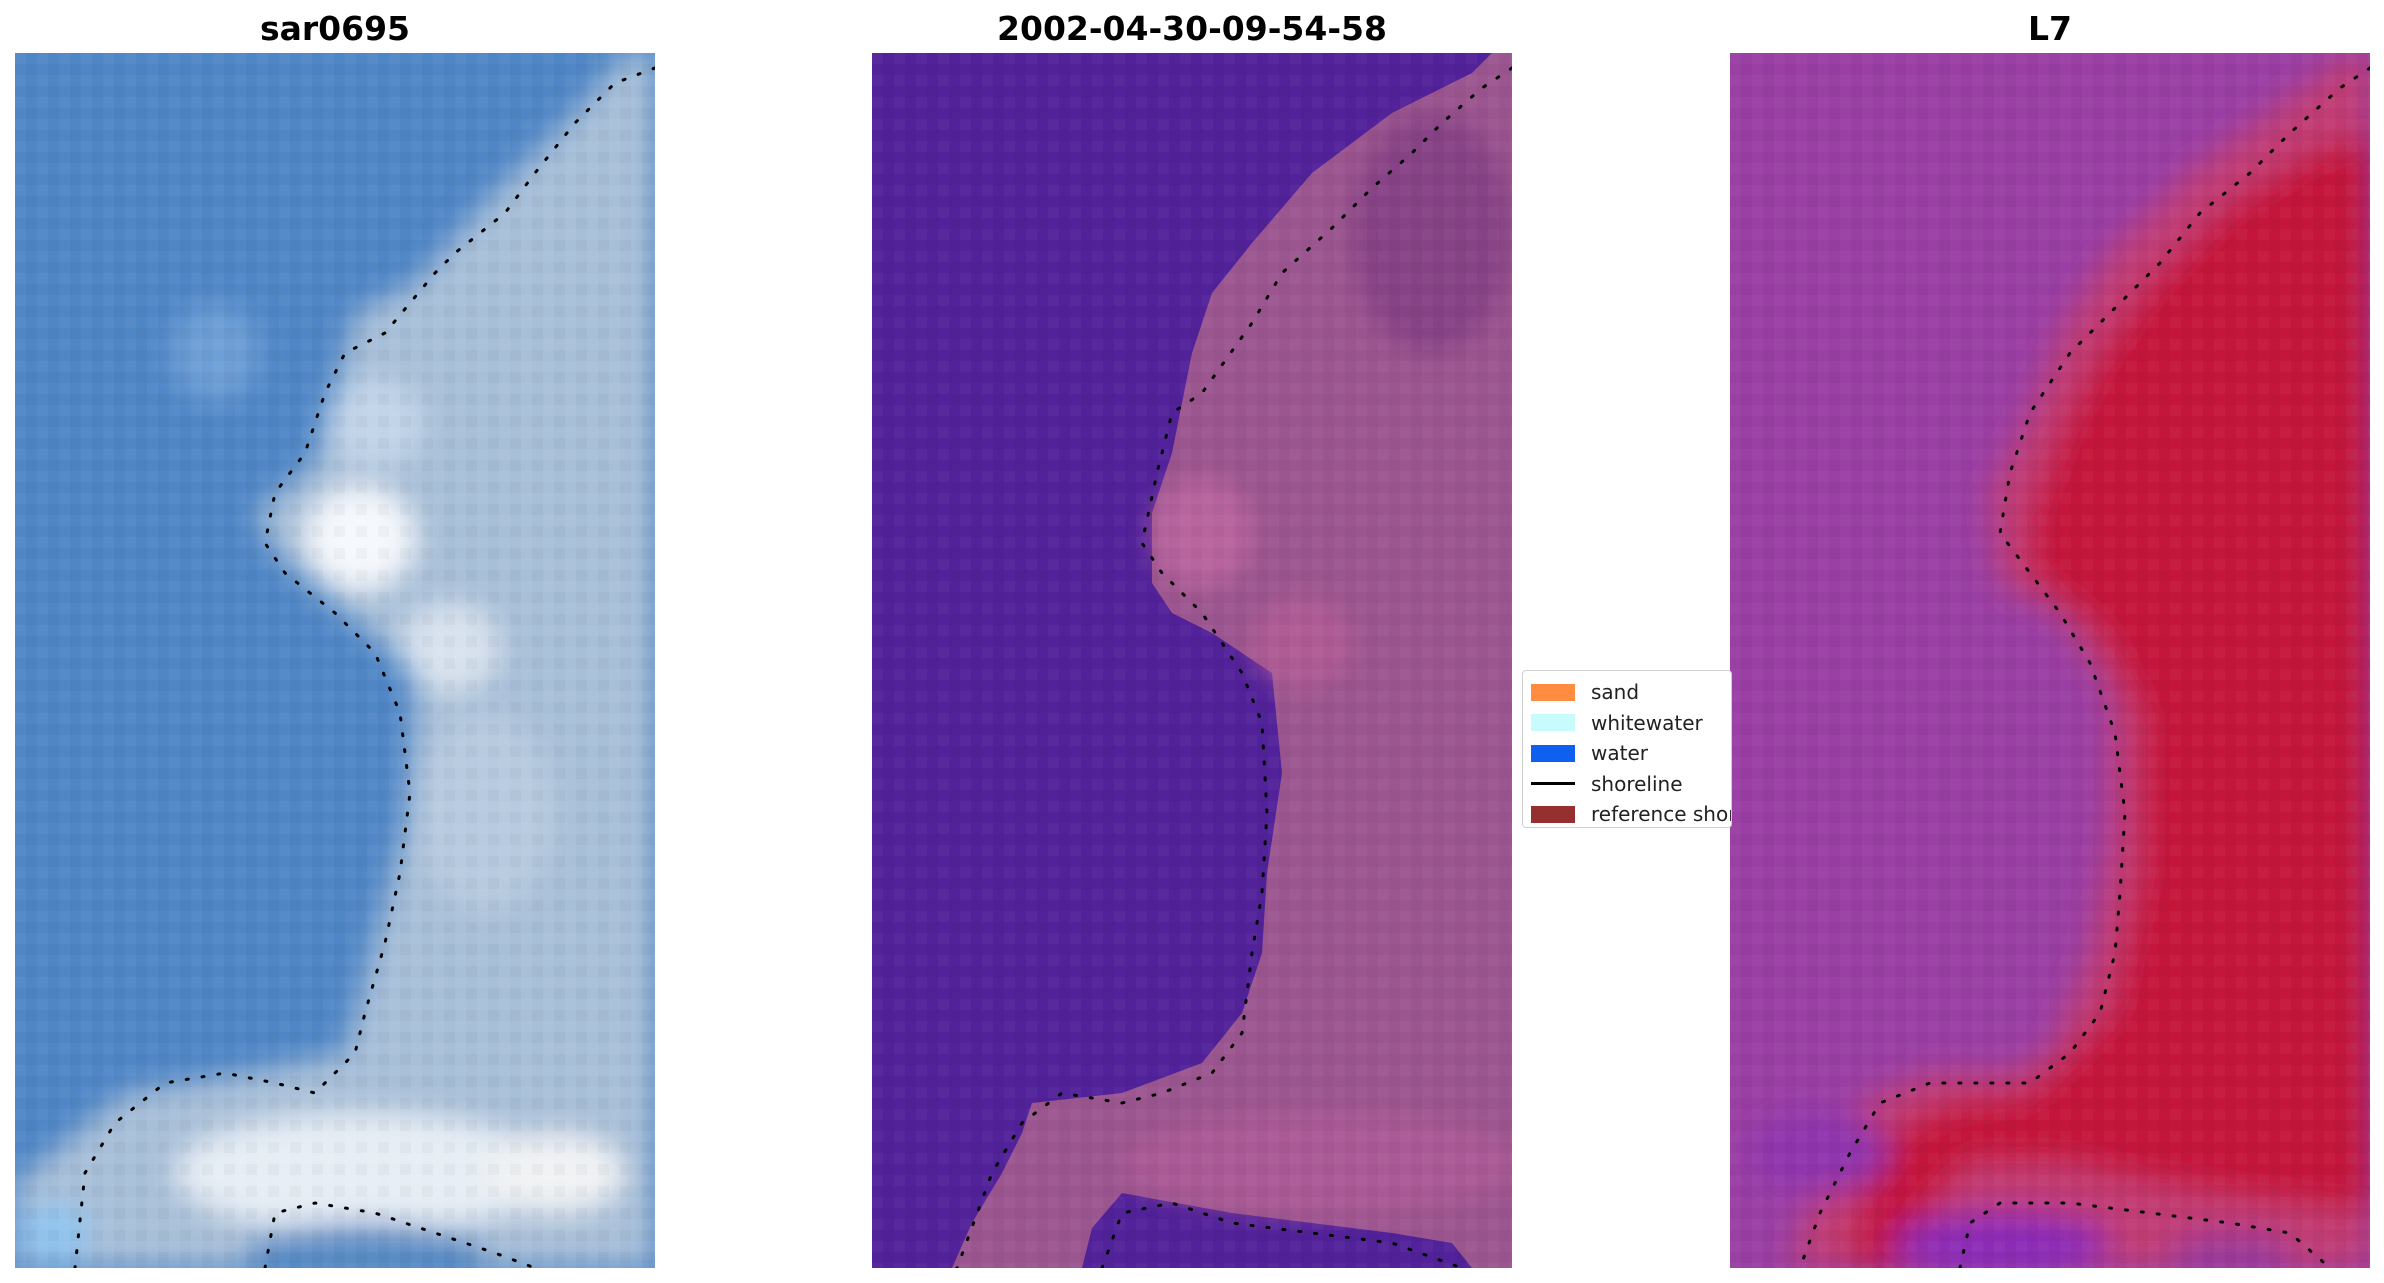 The width and height of the screenshot is (2384, 1283). What do you see at coordinates (1619, 753) in the screenshot?
I see `legend-label: water` at bounding box center [1619, 753].